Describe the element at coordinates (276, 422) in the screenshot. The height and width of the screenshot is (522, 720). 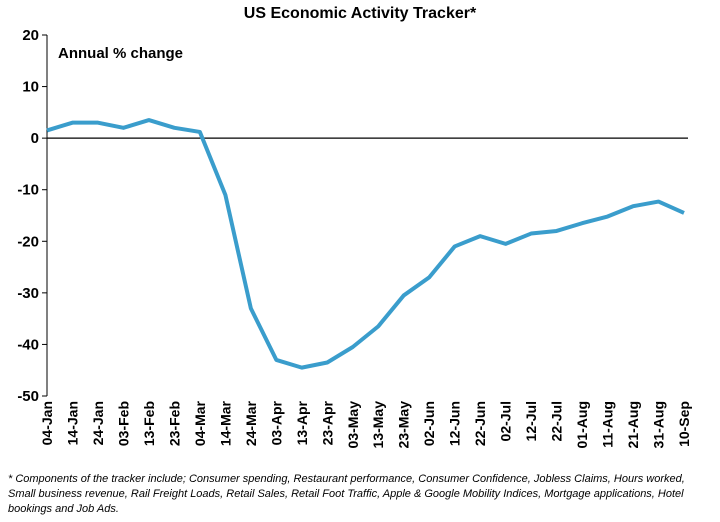
I see `x-tick-label: 03-Apr` at that location.